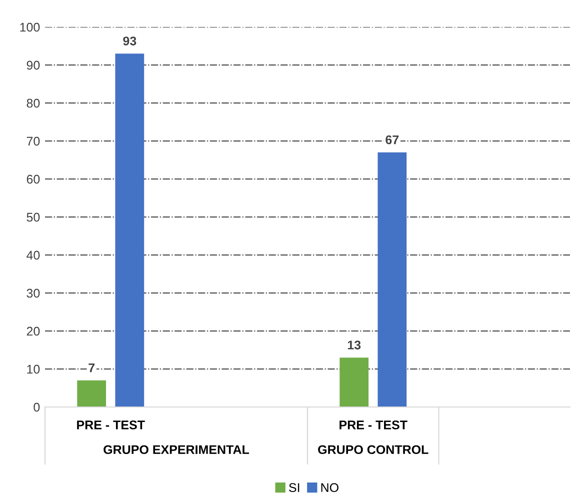 The height and width of the screenshot is (503, 578). What do you see at coordinates (33, 65) in the screenshot?
I see `y-tick-label: 90` at bounding box center [33, 65].